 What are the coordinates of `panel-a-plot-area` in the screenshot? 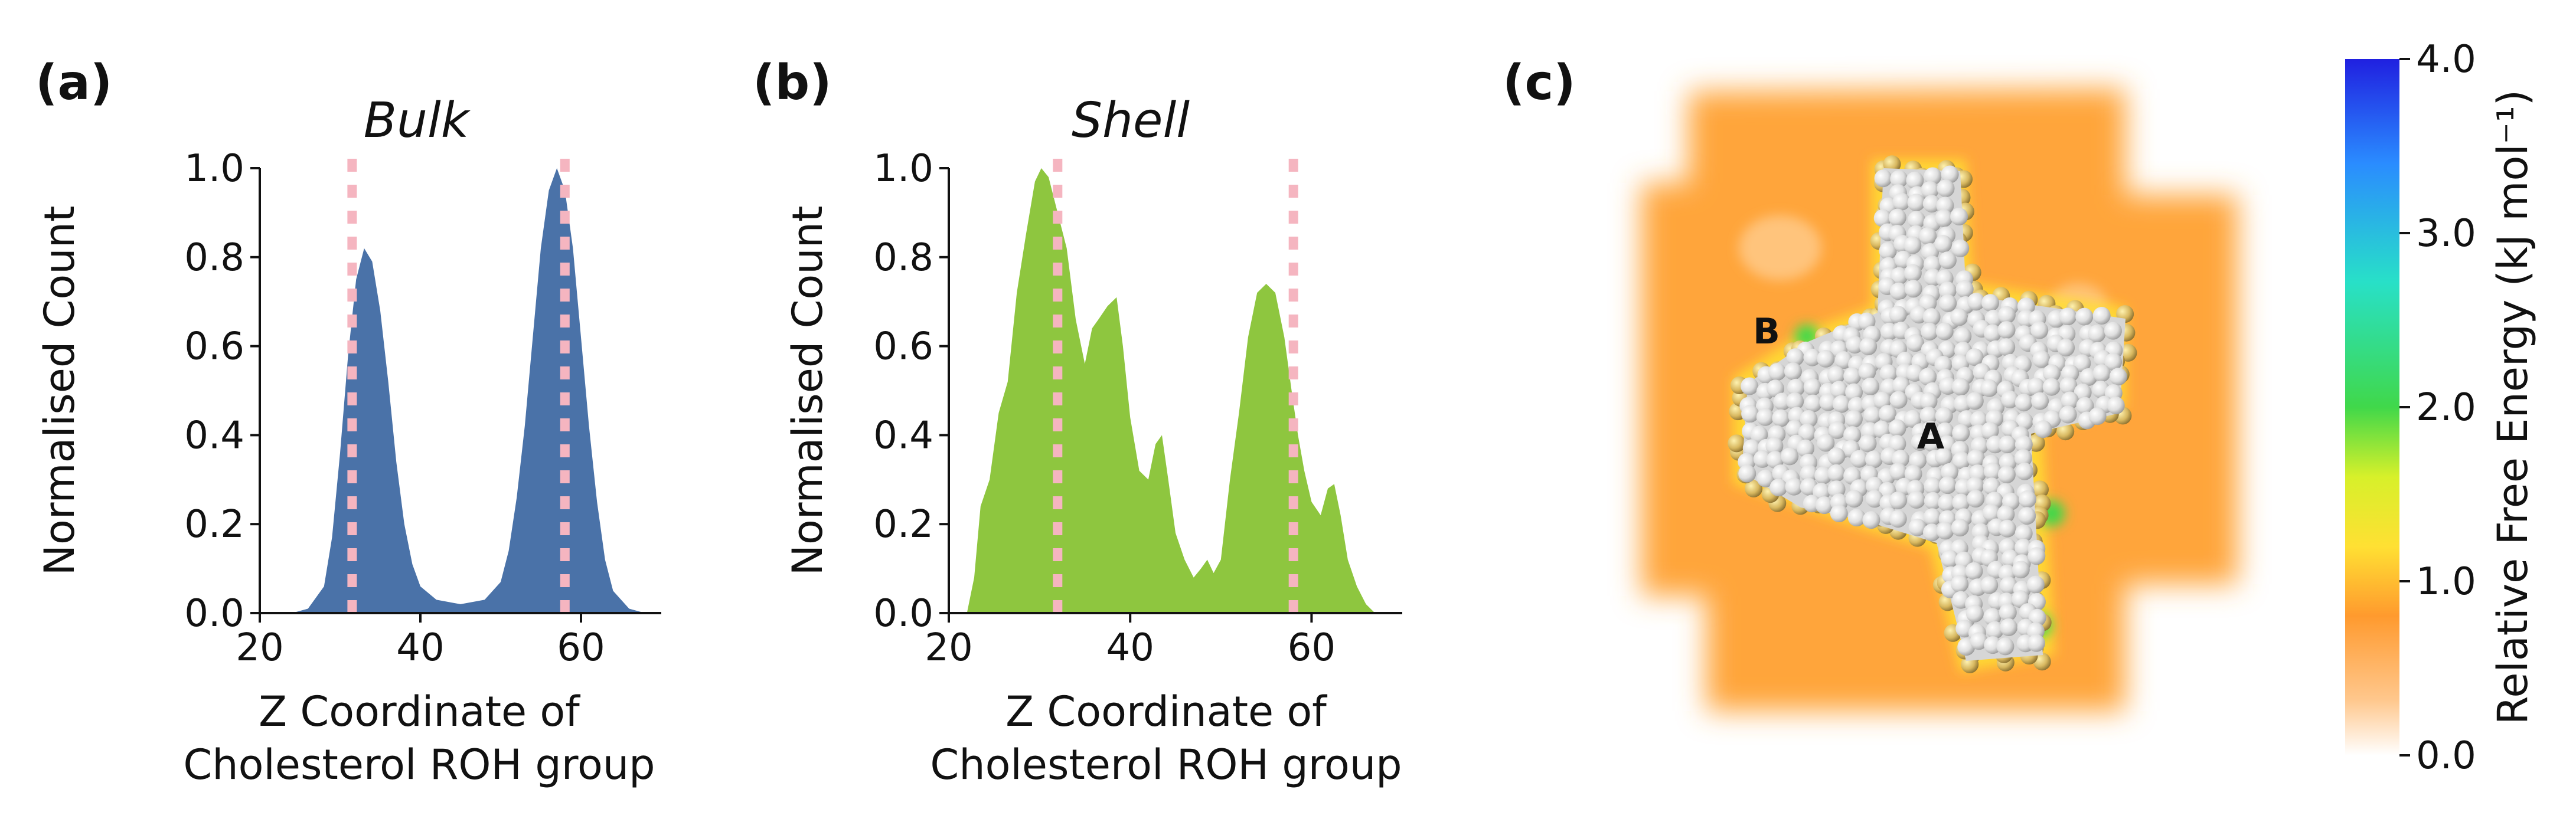 It's located at (468, 384).